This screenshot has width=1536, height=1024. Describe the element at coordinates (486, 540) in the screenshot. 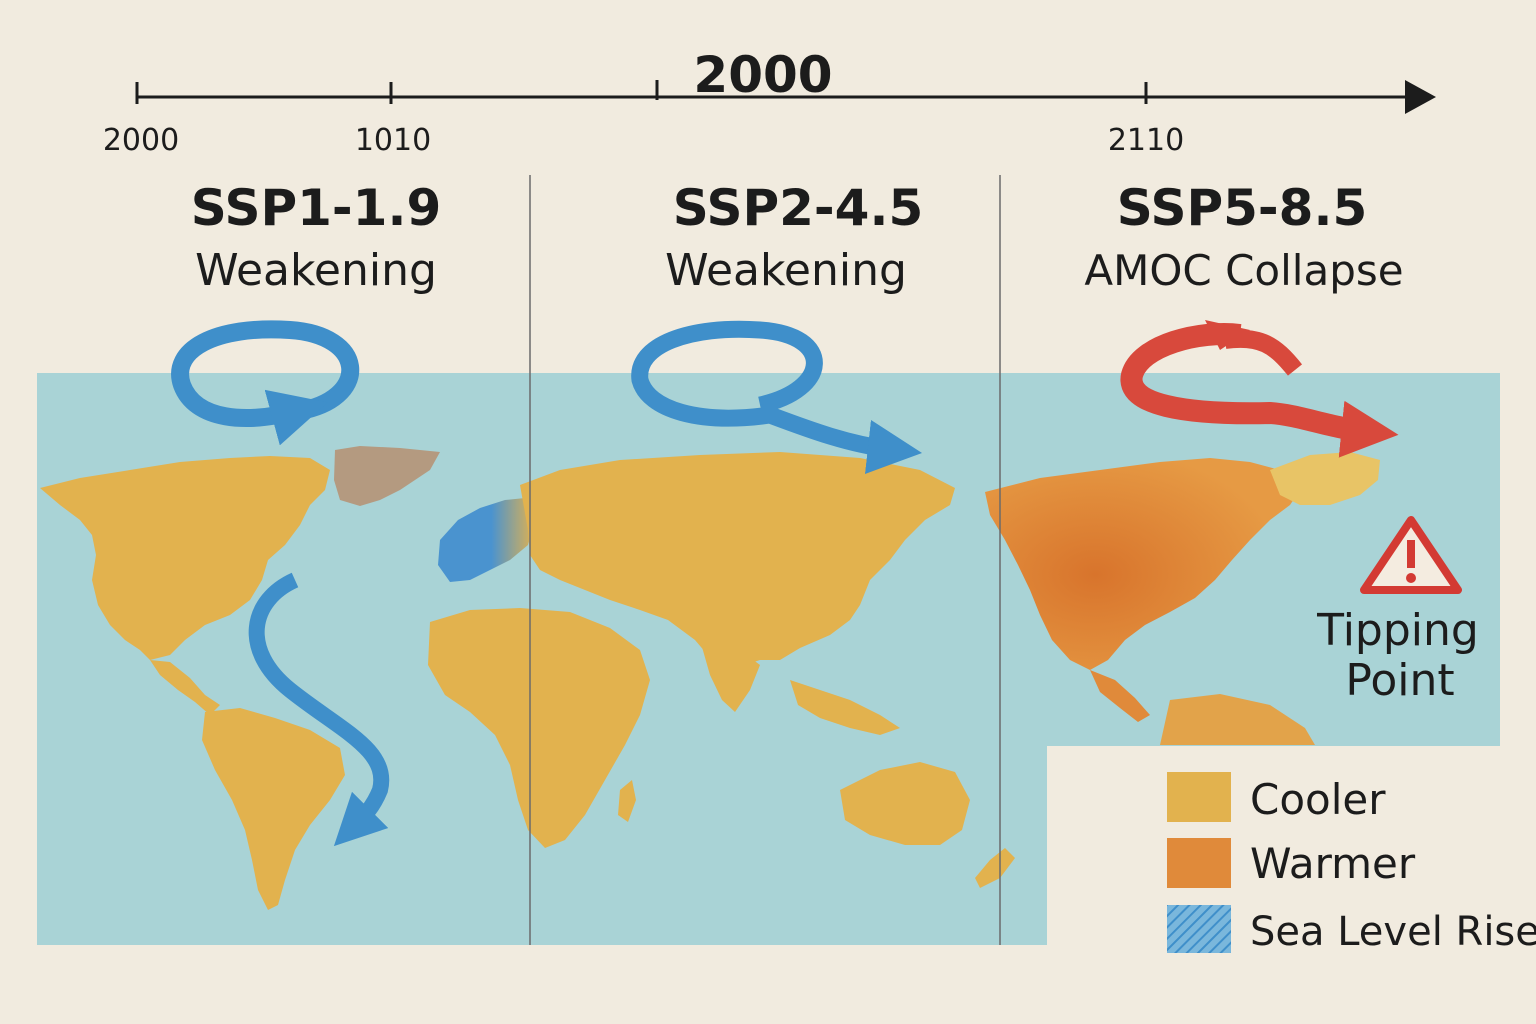

I see `europe-cooling-region` at that location.